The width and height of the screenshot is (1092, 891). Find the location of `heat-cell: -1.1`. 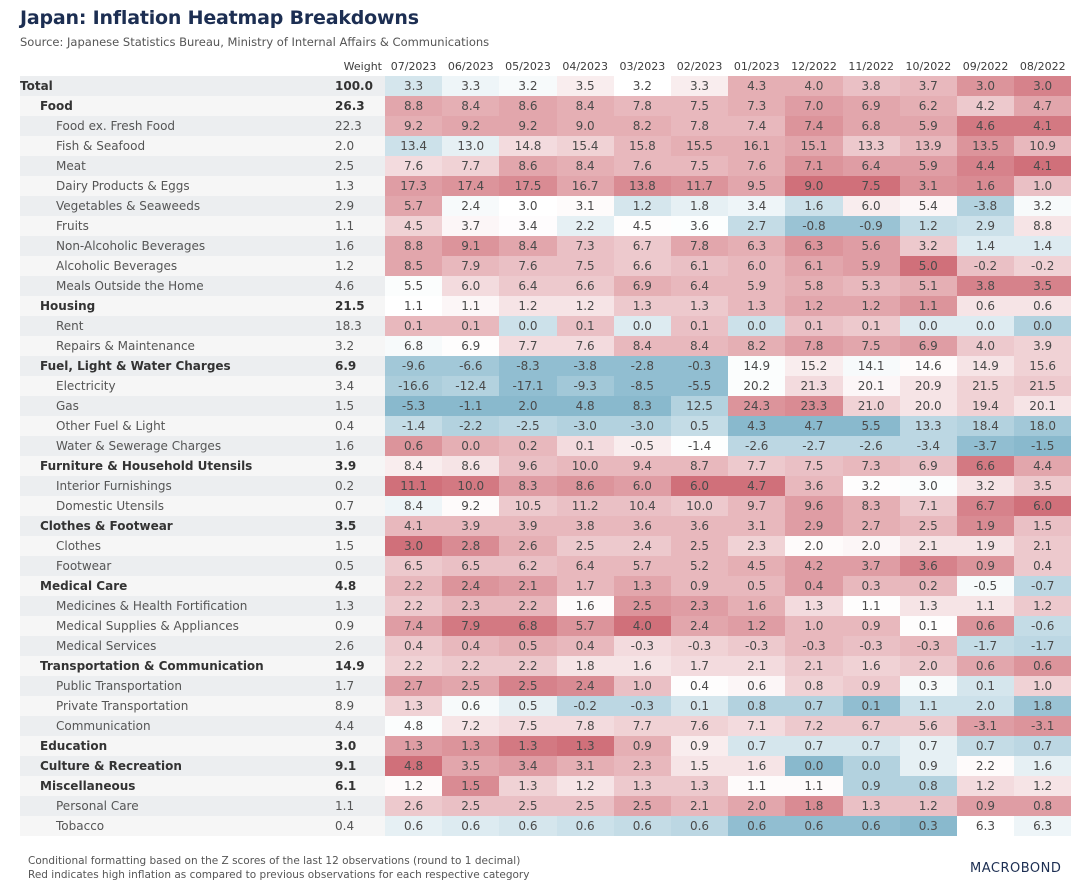

heat-cell: -1.1 is located at coordinates (471, 406).